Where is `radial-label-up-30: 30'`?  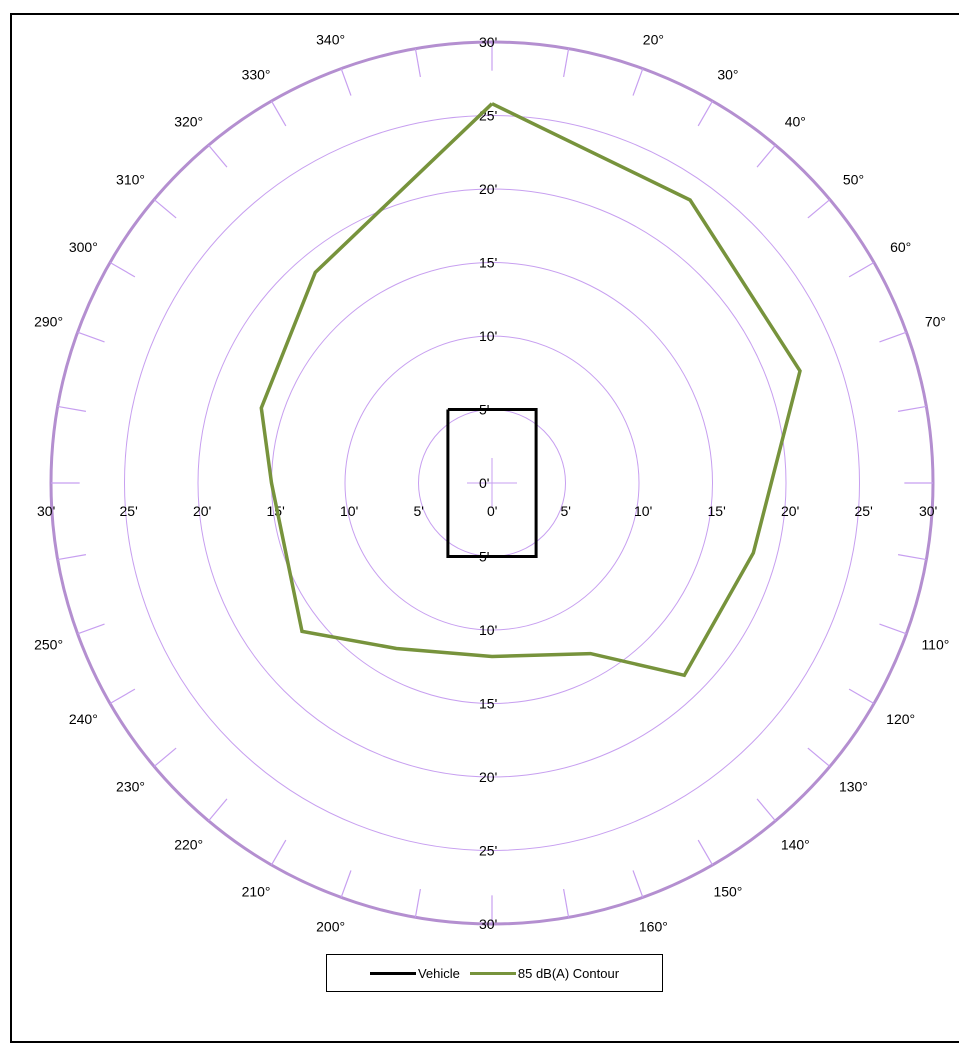
radial-label-up-30: 30' is located at coordinates (488, 42).